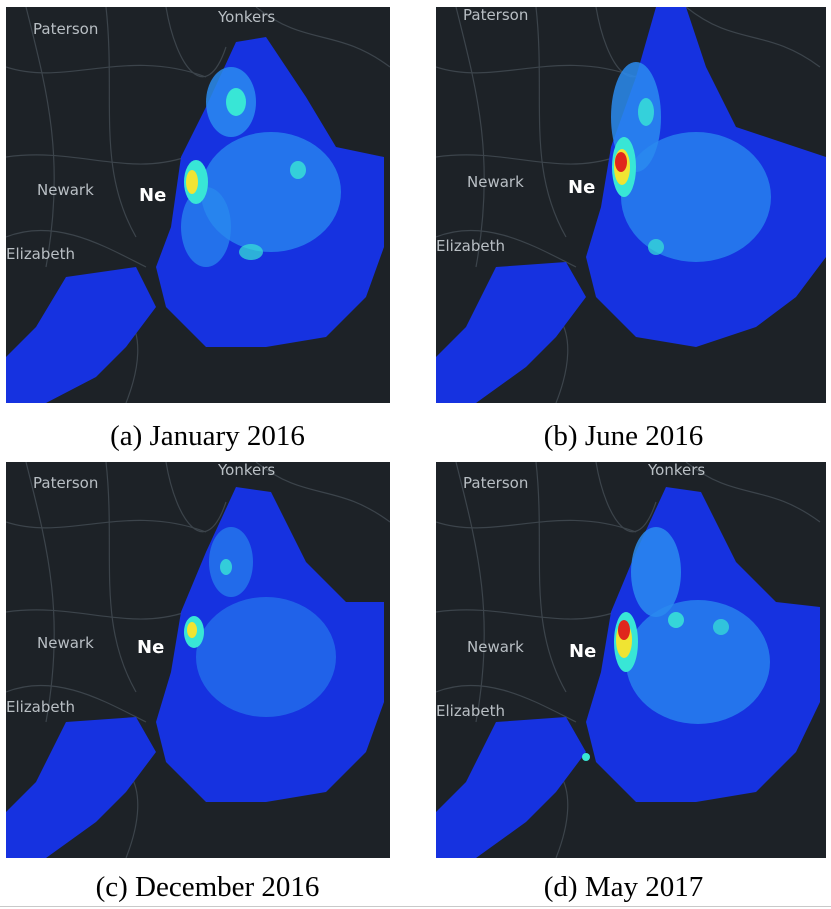 This screenshot has width=831, height=909. Describe the element at coordinates (623, 436) in the screenshot. I see `caption-b: (b) June 2016` at that location.